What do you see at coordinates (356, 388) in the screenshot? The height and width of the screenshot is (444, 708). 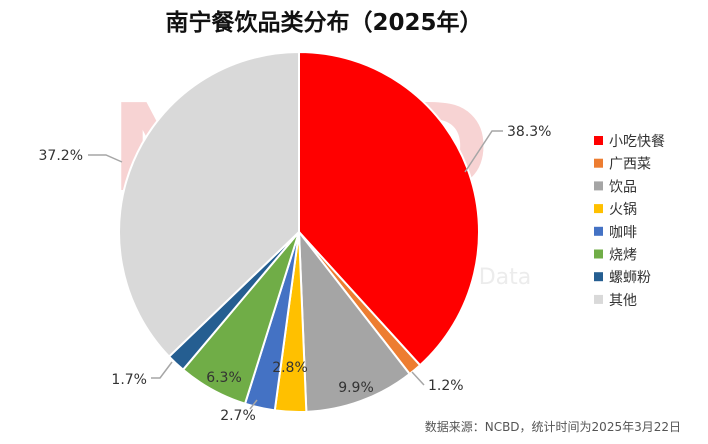 I see `data-label-3: 9.9%` at bounding box center [356, 388].